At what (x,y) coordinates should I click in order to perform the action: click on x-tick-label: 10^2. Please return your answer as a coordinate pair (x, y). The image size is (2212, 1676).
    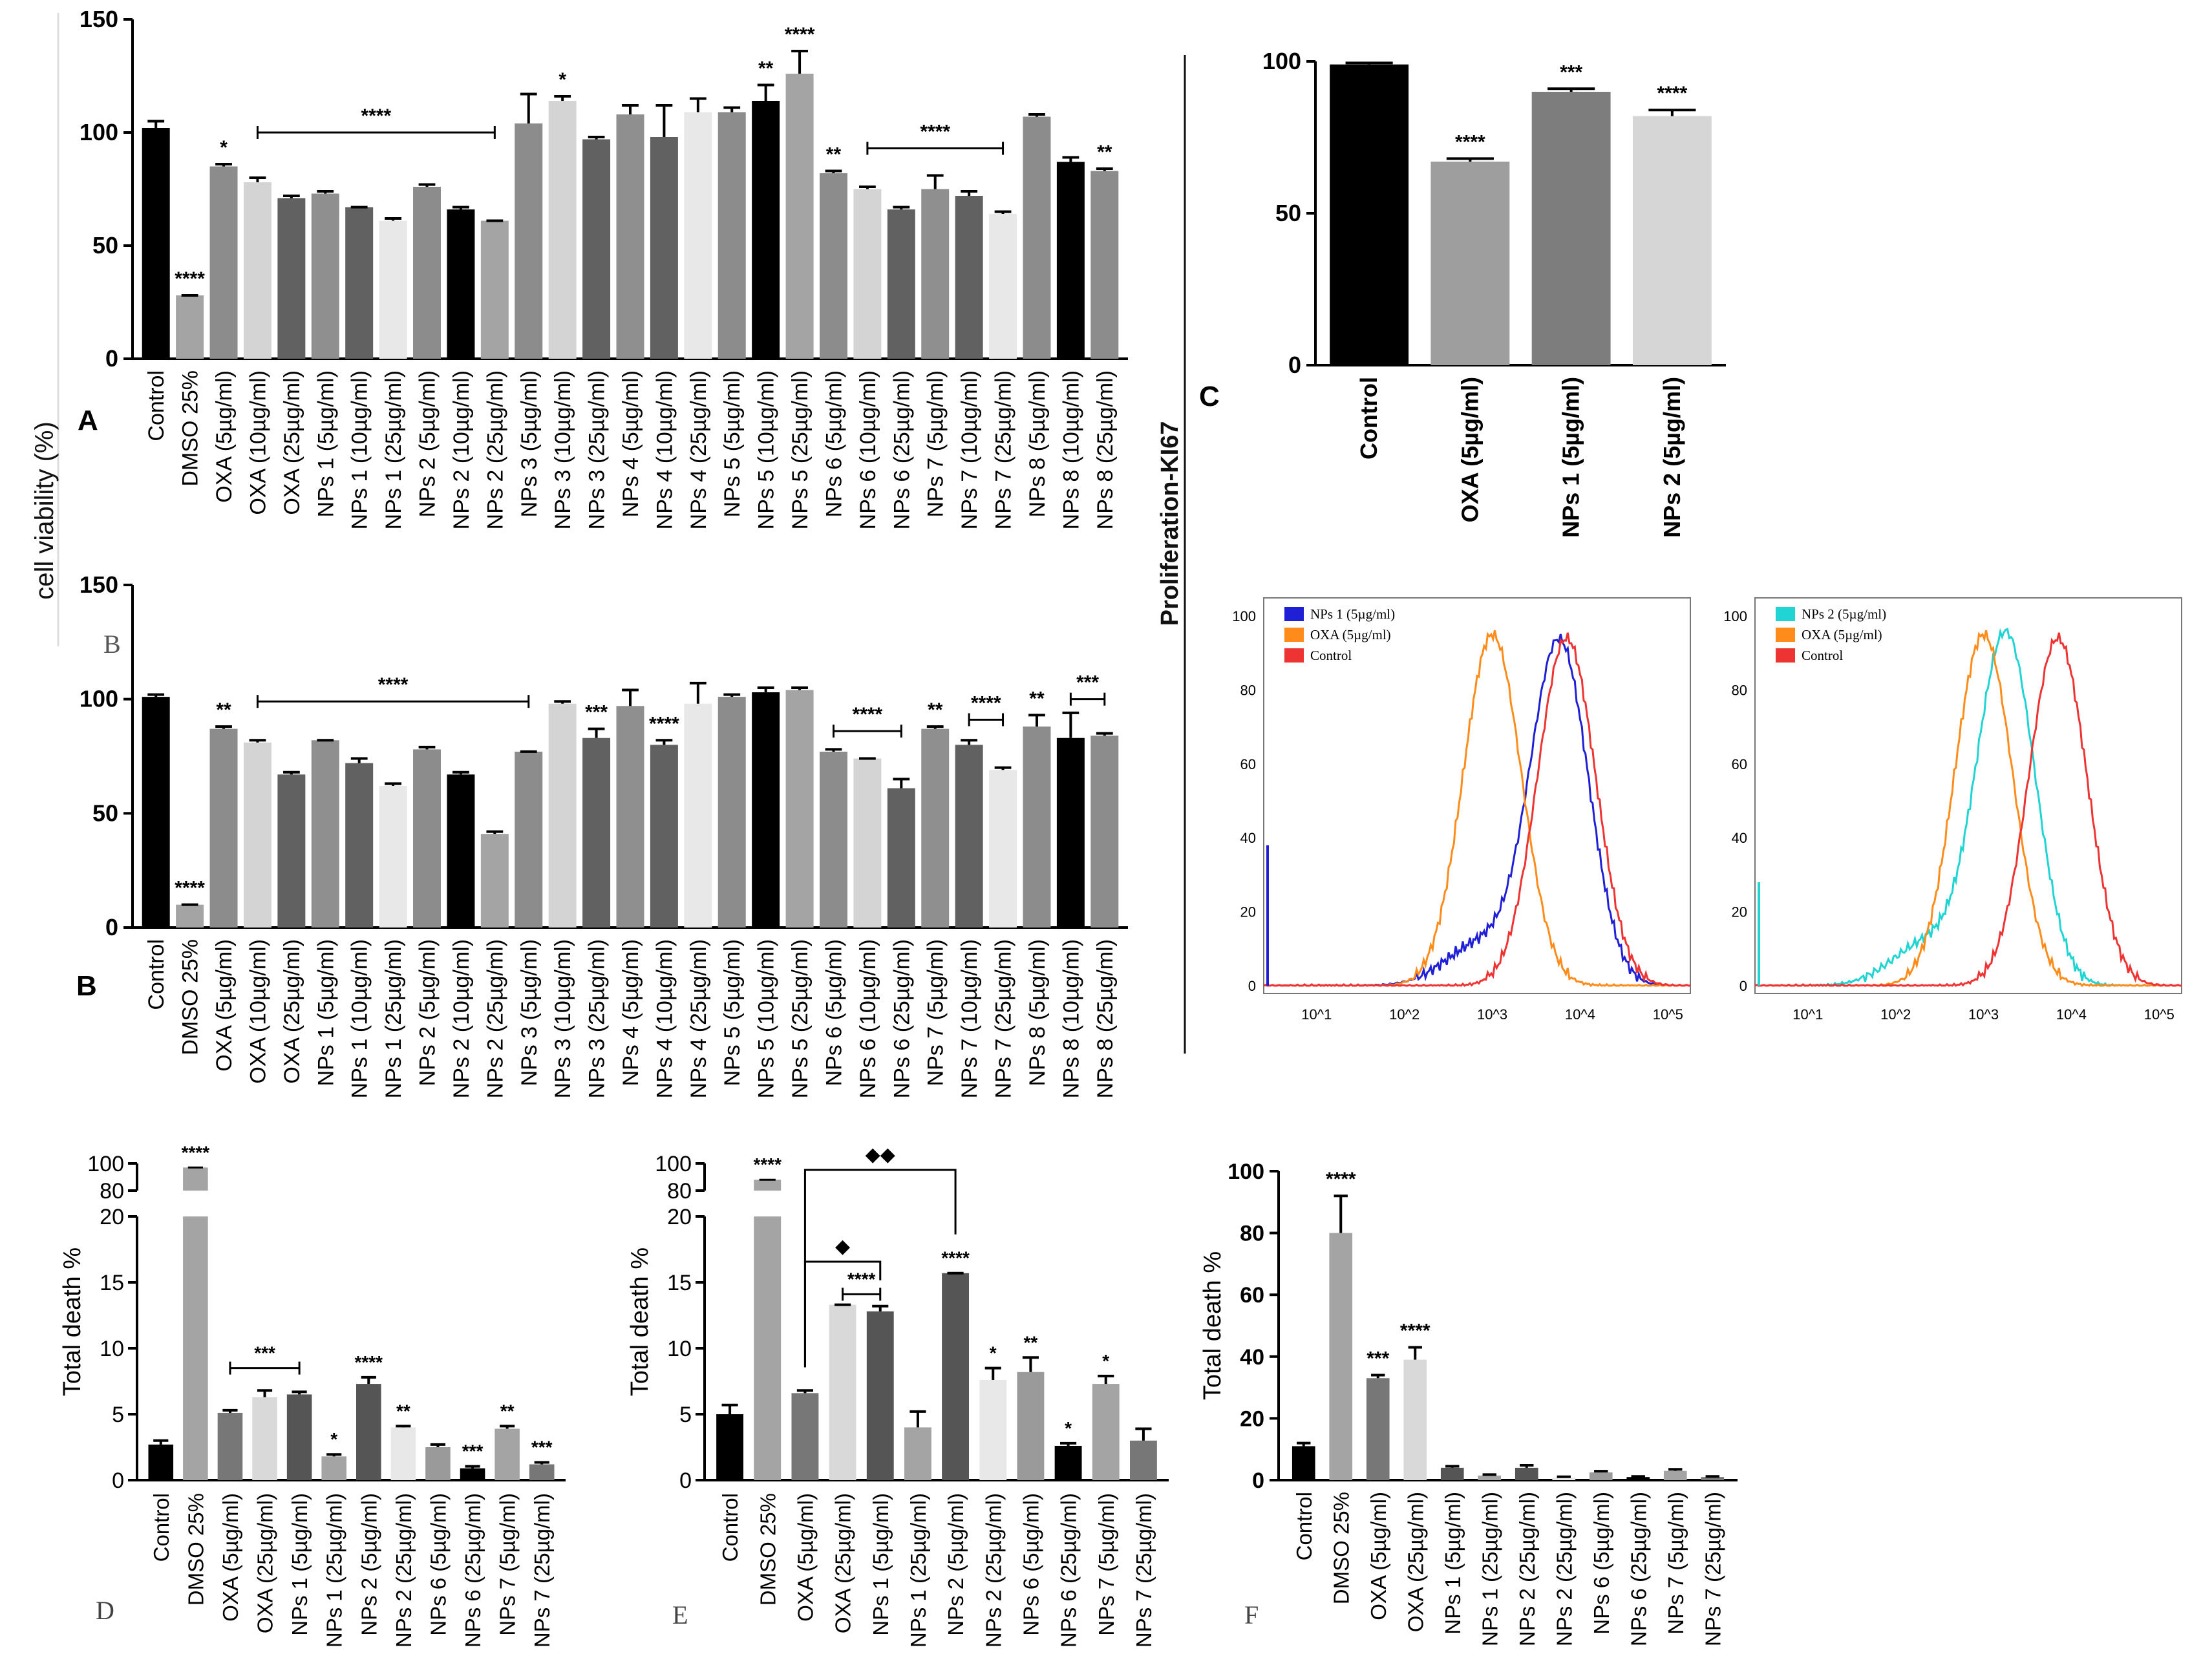
    Looking at the image, I should click on (1404, 1014).